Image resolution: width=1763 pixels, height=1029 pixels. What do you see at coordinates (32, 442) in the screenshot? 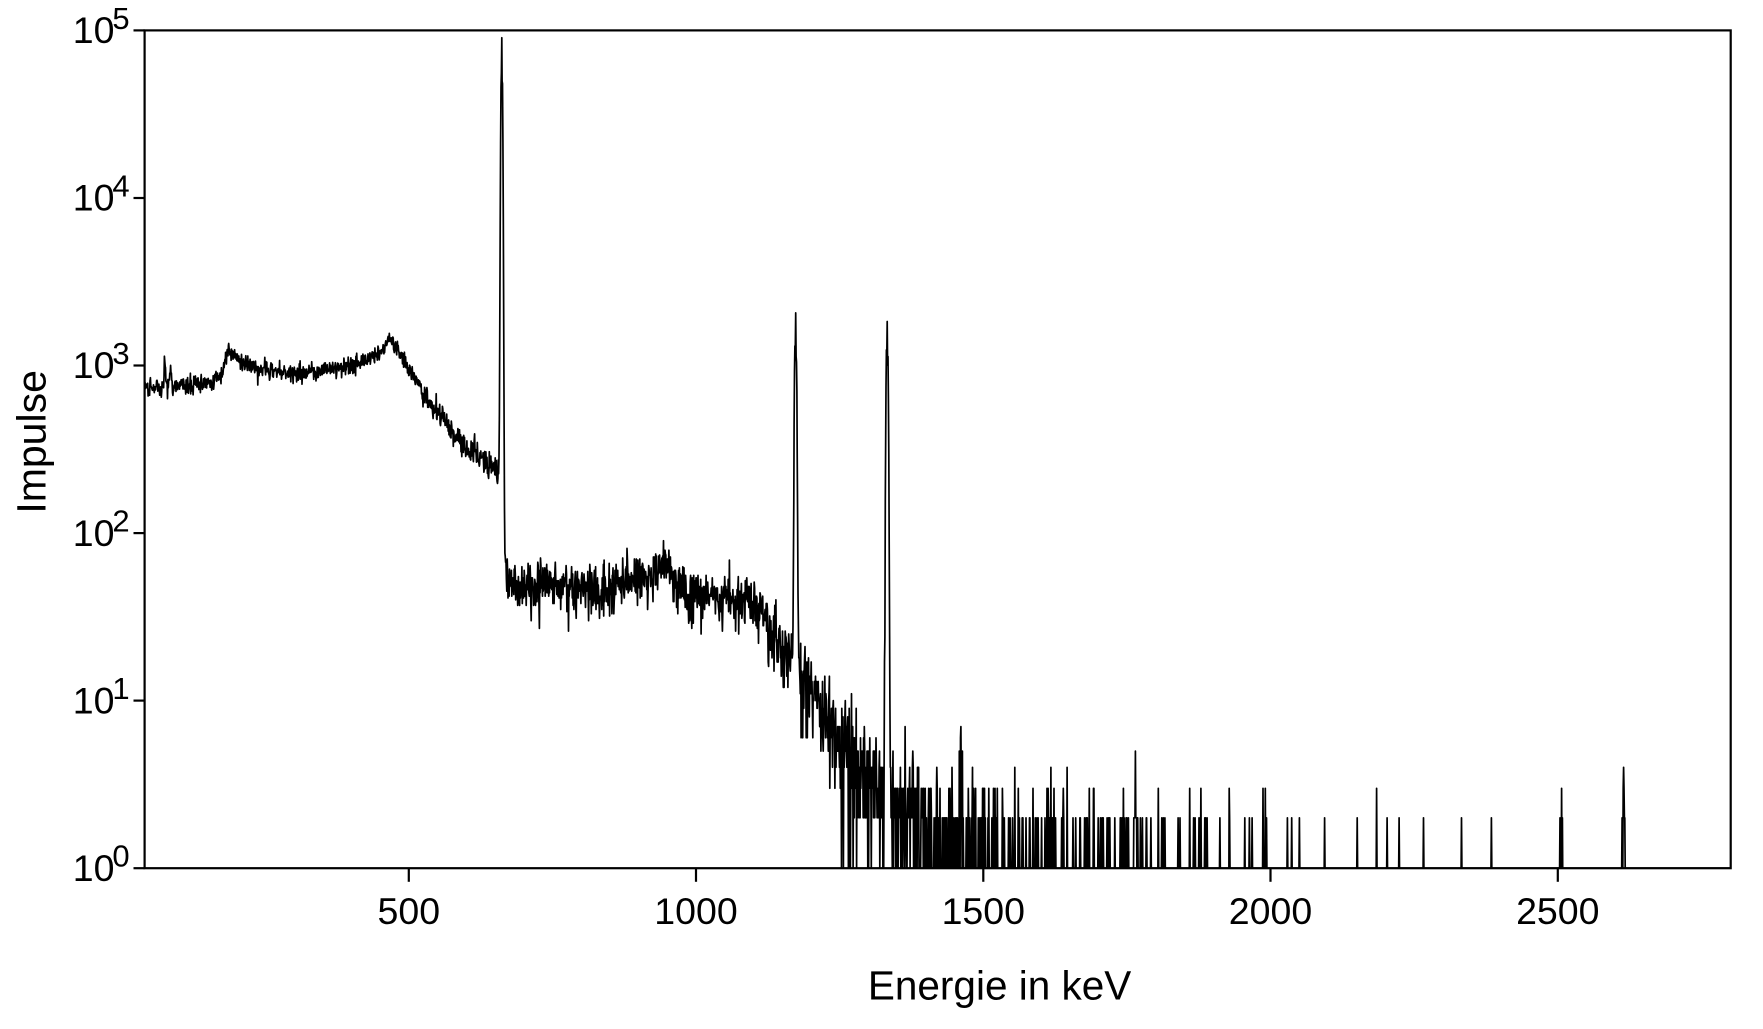
I see `svg-text: Impulse` at bounding box center [32, 442].